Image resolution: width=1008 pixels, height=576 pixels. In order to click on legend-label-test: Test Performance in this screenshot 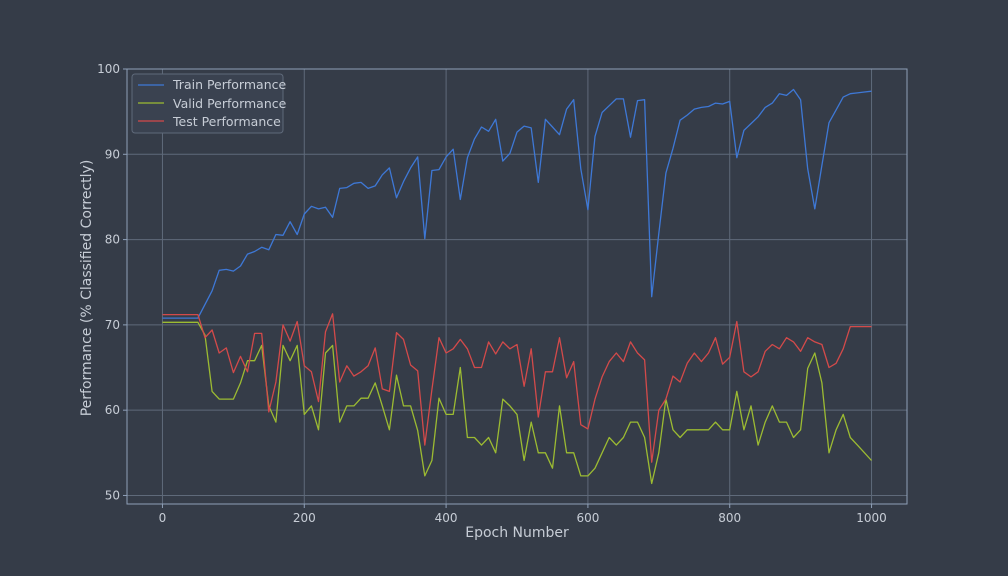, I will do `click(226, 121)`.